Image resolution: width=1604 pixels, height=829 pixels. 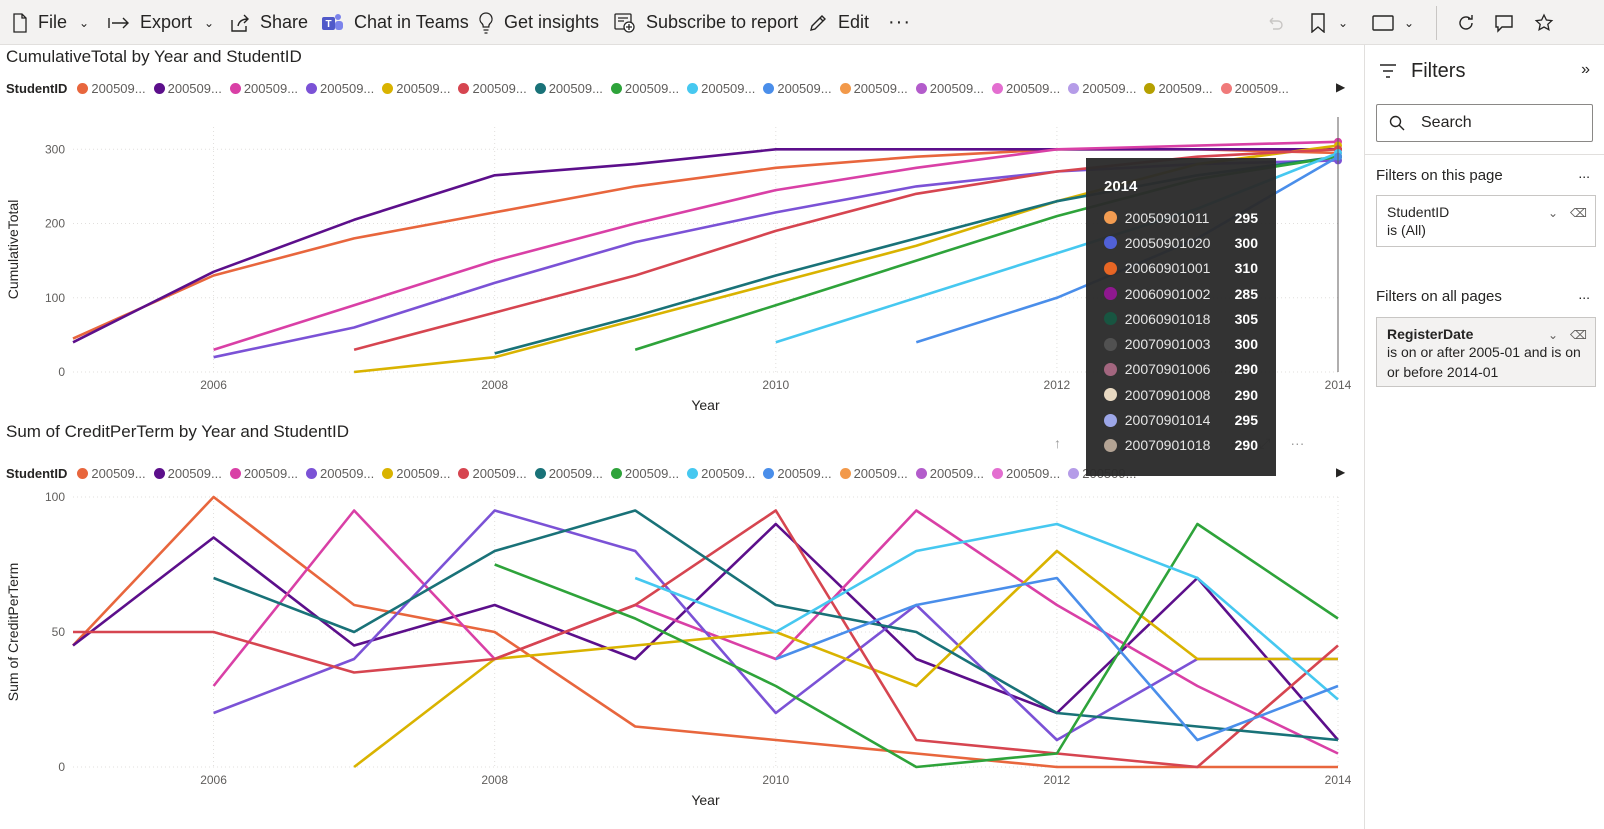 What do you see at coordinates (1504, 22) in the screenshot?
I see `comment-icon` at bounding box center [1504, 22].